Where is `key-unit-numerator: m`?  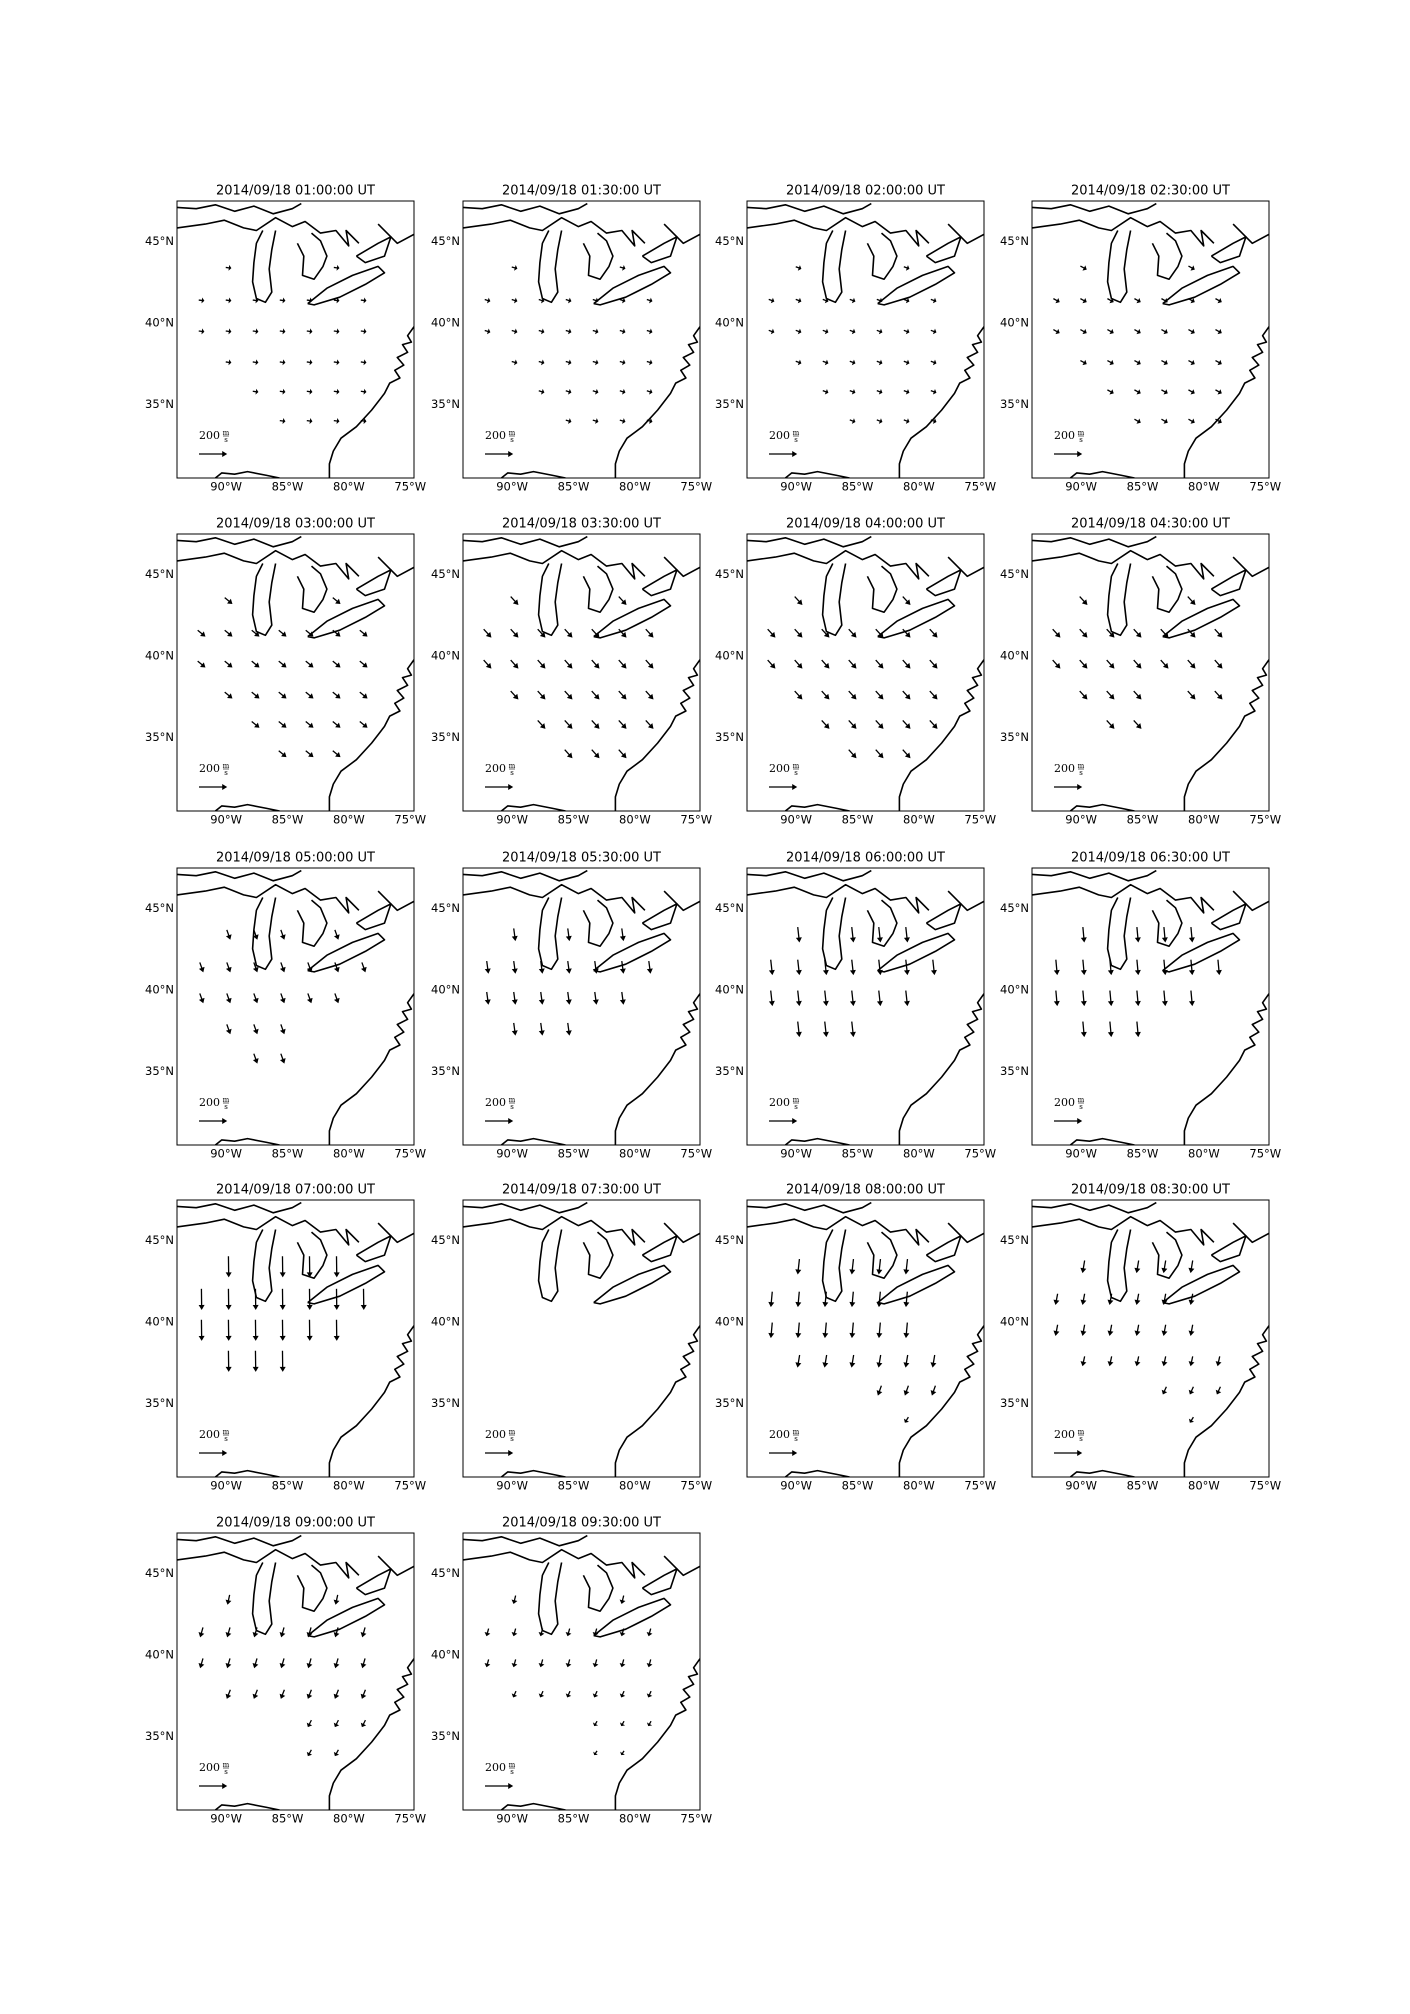
key-unit-numerator: m is located at coordinates (796, 433).